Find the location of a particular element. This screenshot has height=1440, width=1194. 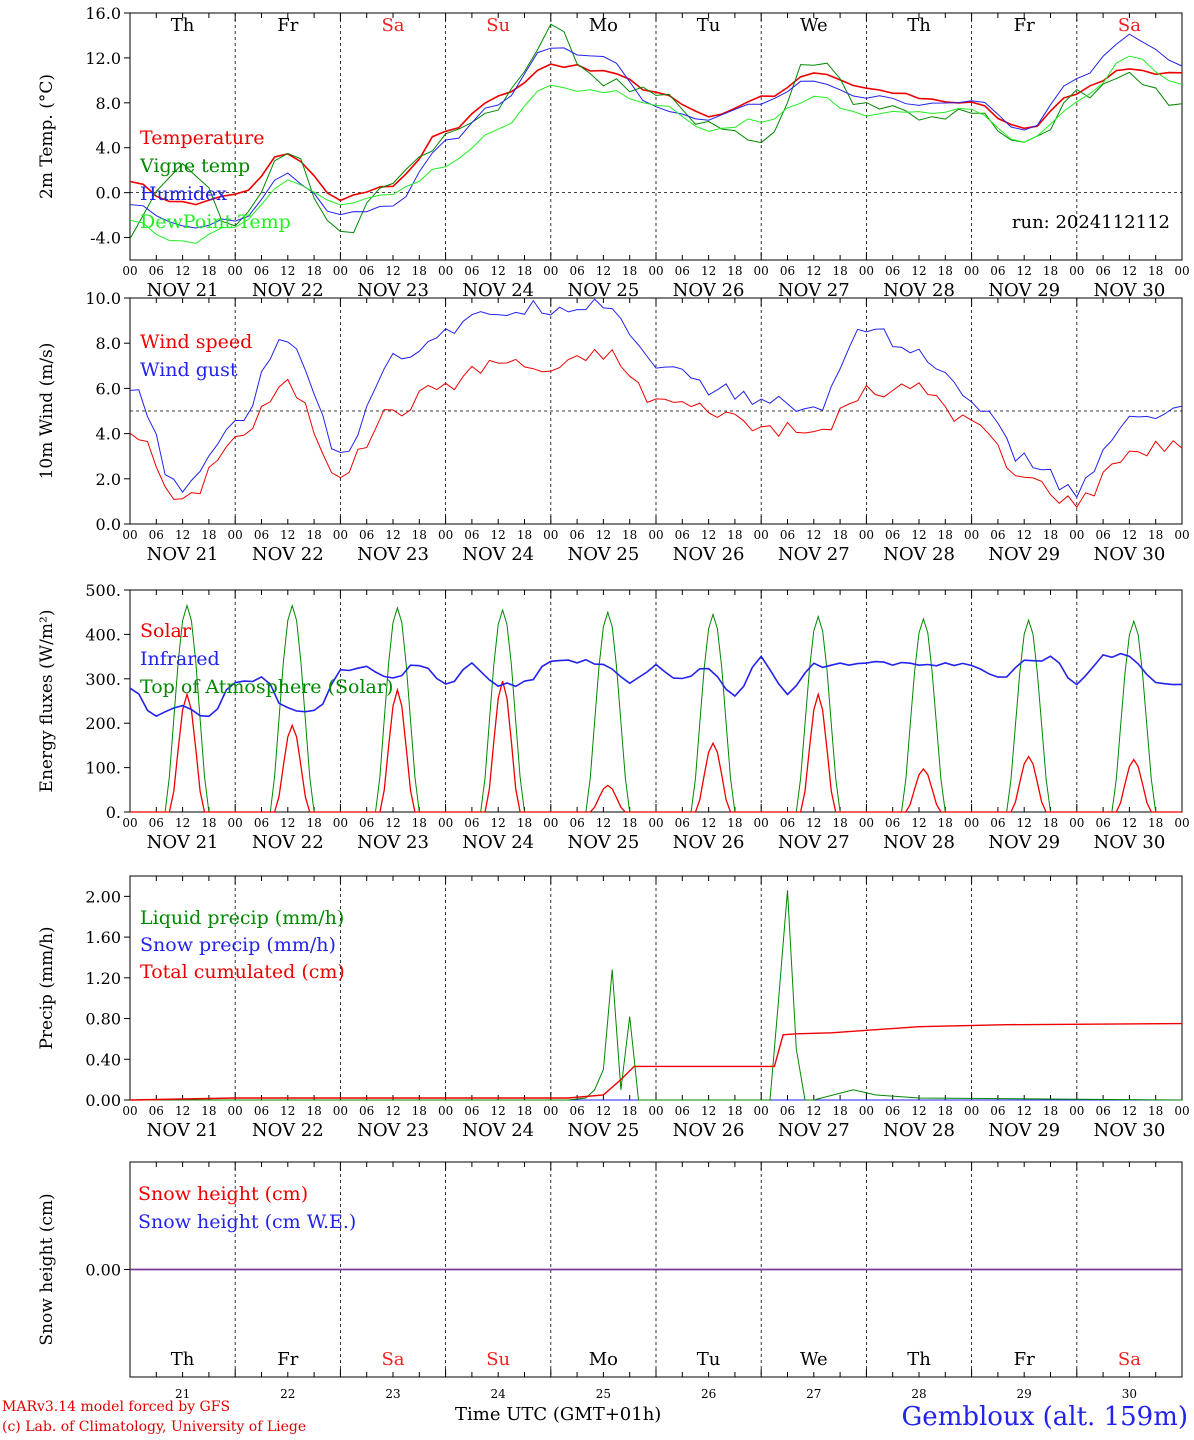

day-number: 27 is located at coordinates (813, 1394).